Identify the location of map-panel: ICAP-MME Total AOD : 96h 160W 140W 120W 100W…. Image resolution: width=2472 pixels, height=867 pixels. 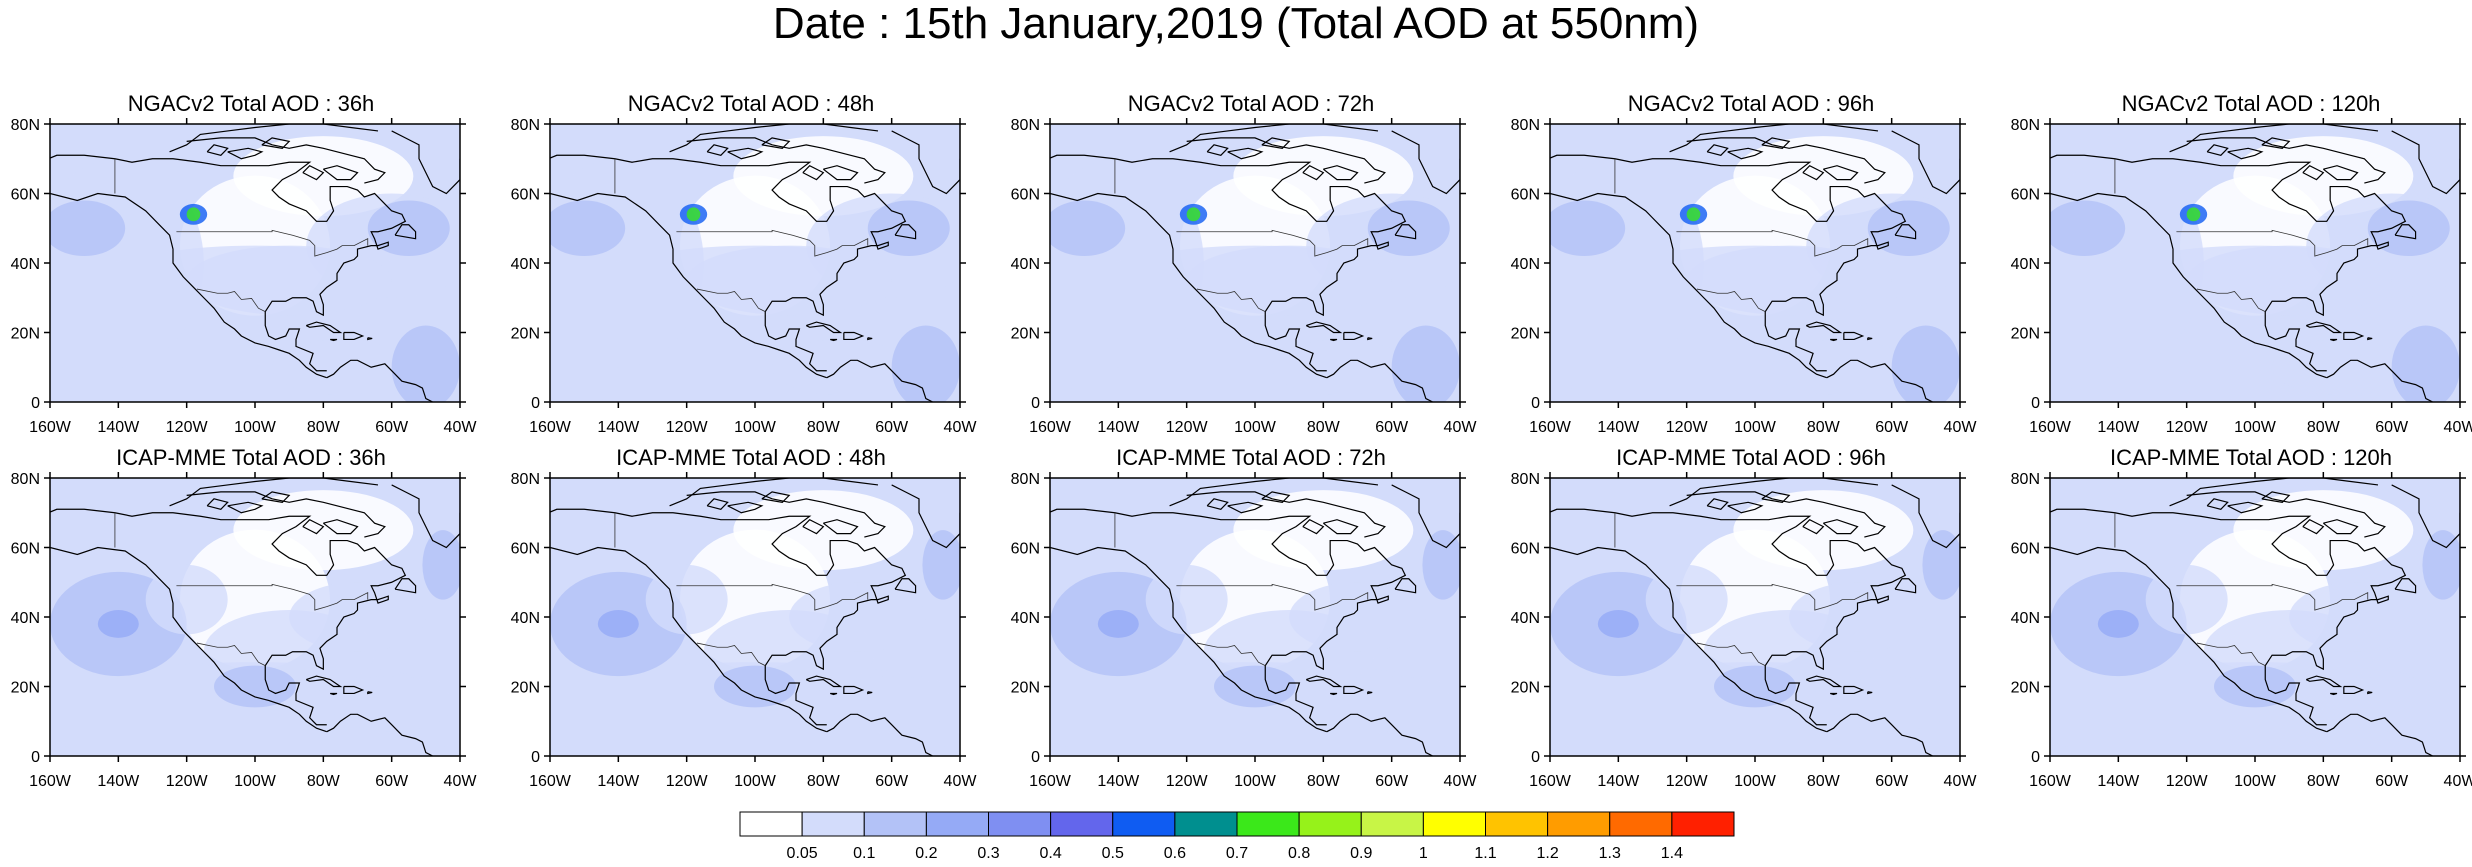
(1748, 621).